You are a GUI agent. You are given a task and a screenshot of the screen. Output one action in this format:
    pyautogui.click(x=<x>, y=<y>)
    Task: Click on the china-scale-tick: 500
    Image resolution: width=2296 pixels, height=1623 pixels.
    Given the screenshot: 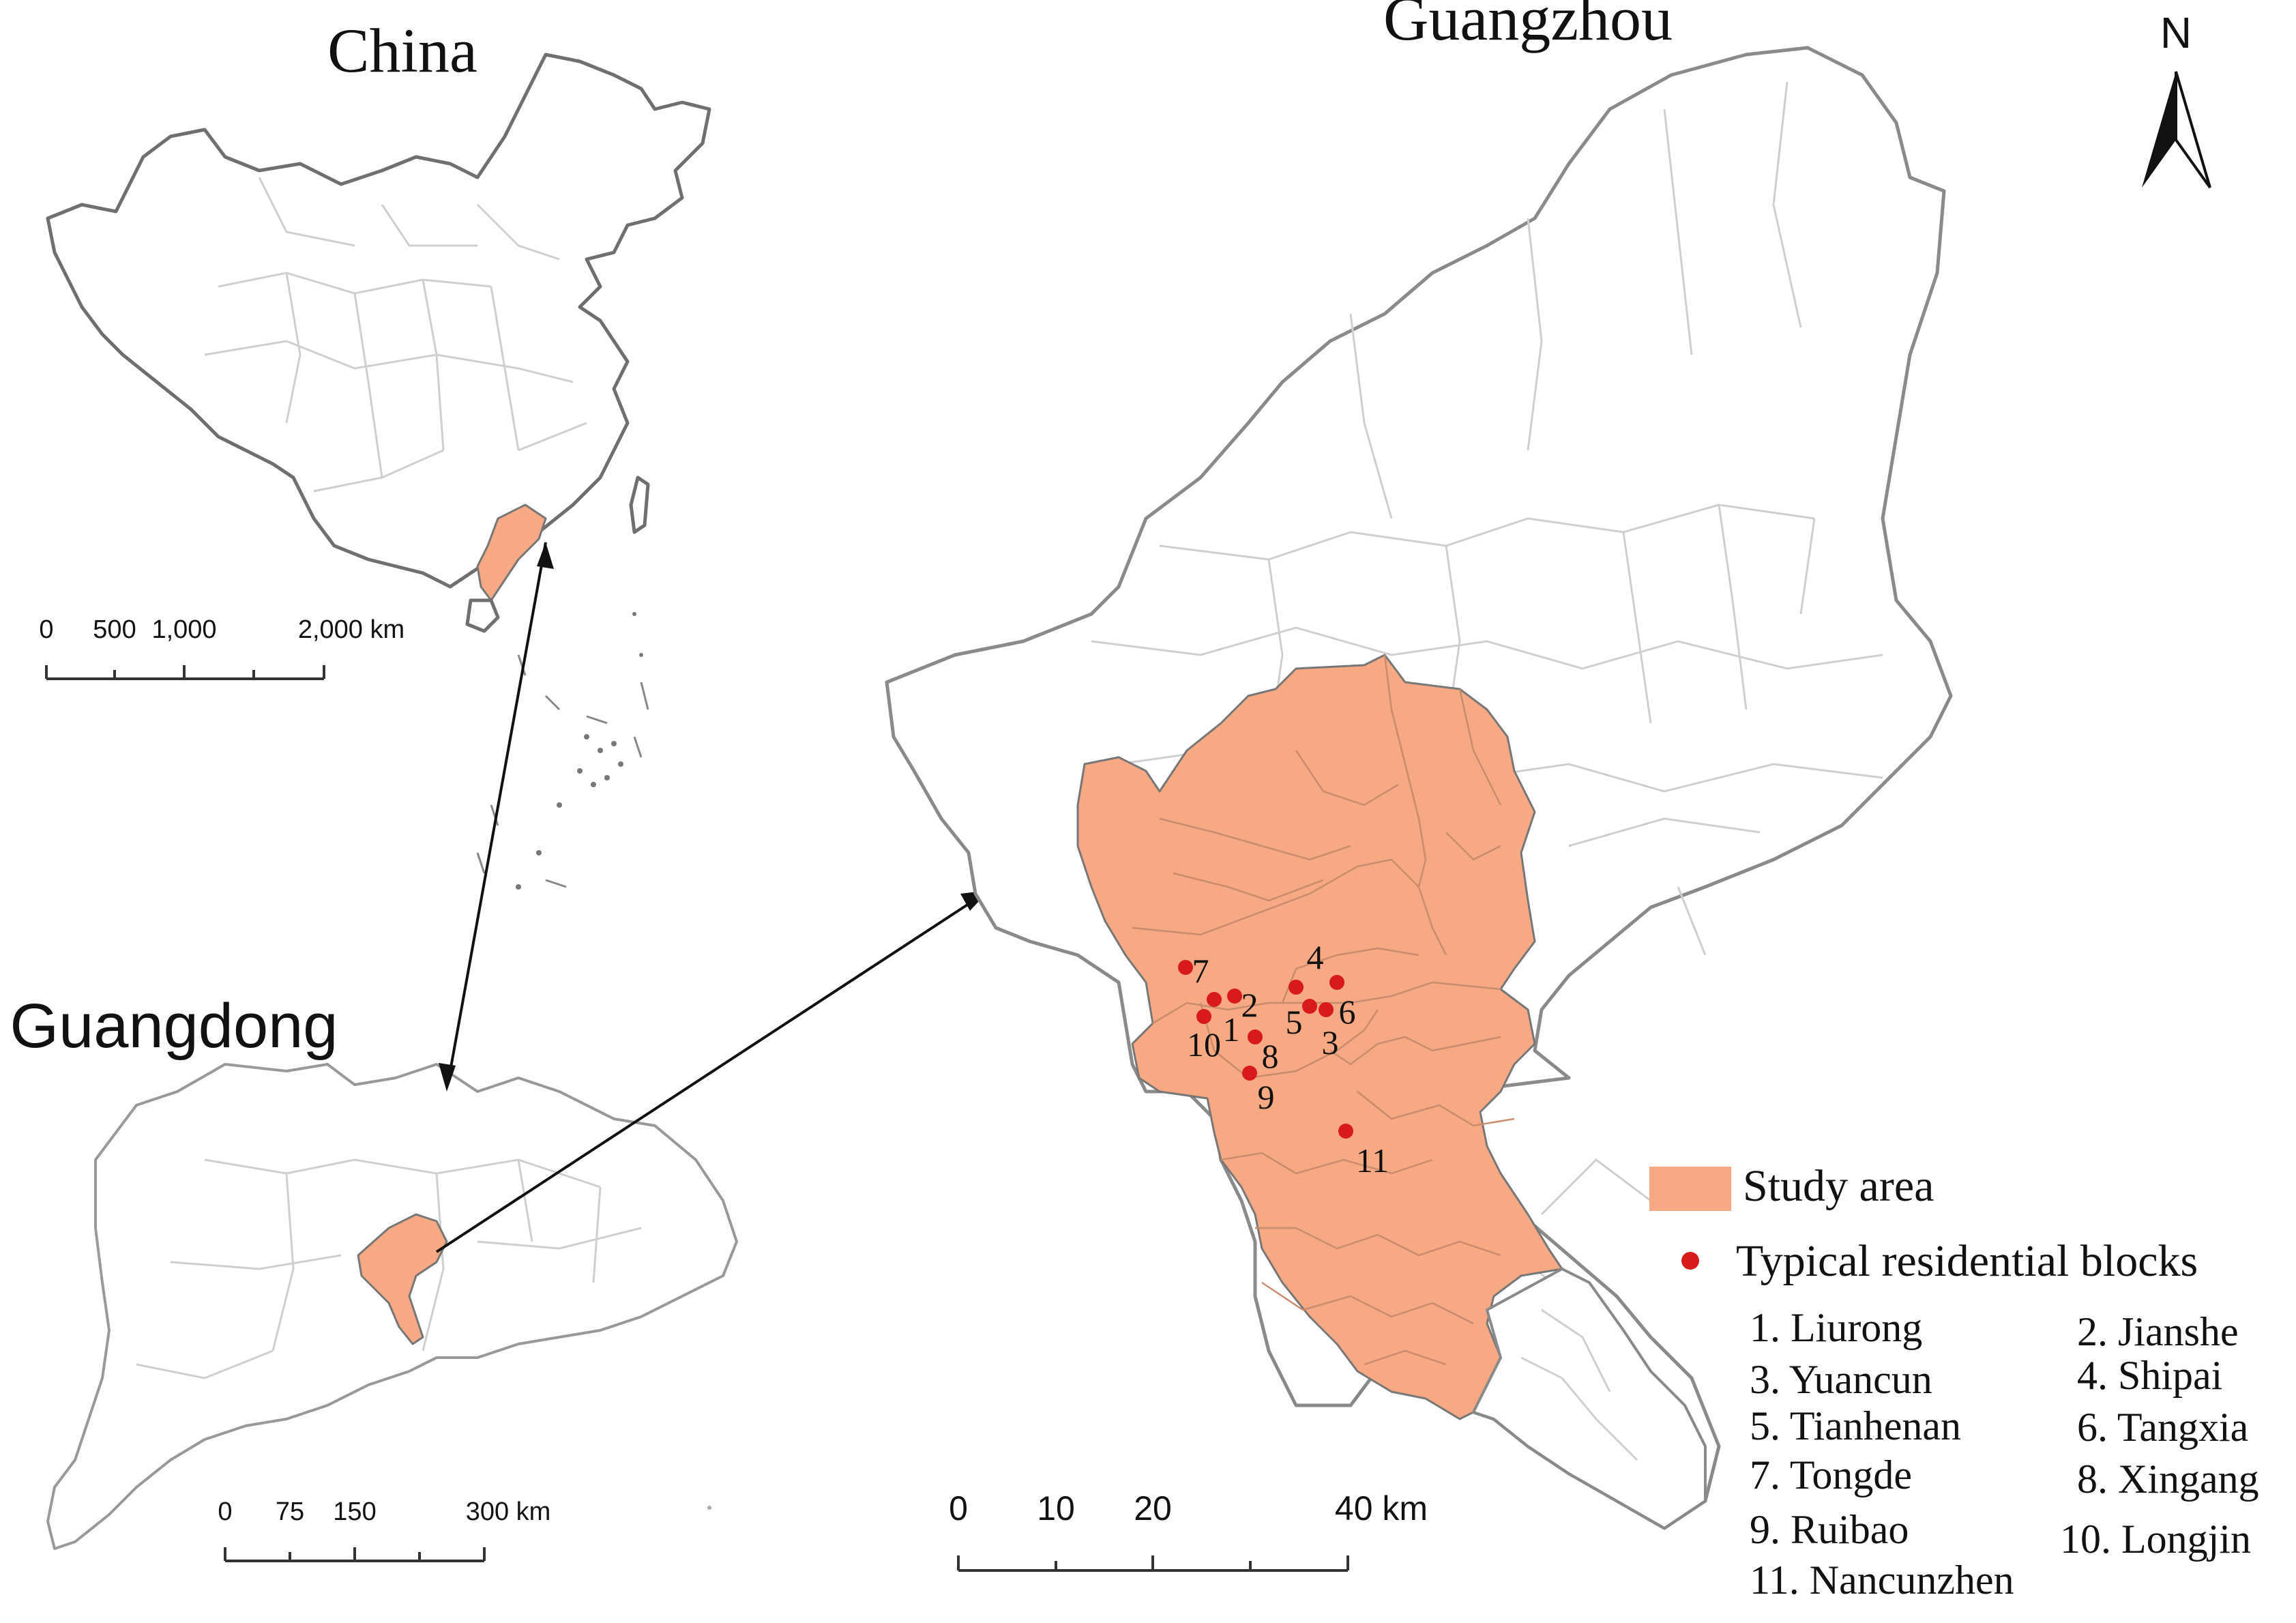 What is the action you would take?
    pyautogui.click(x=115, y=629)
    